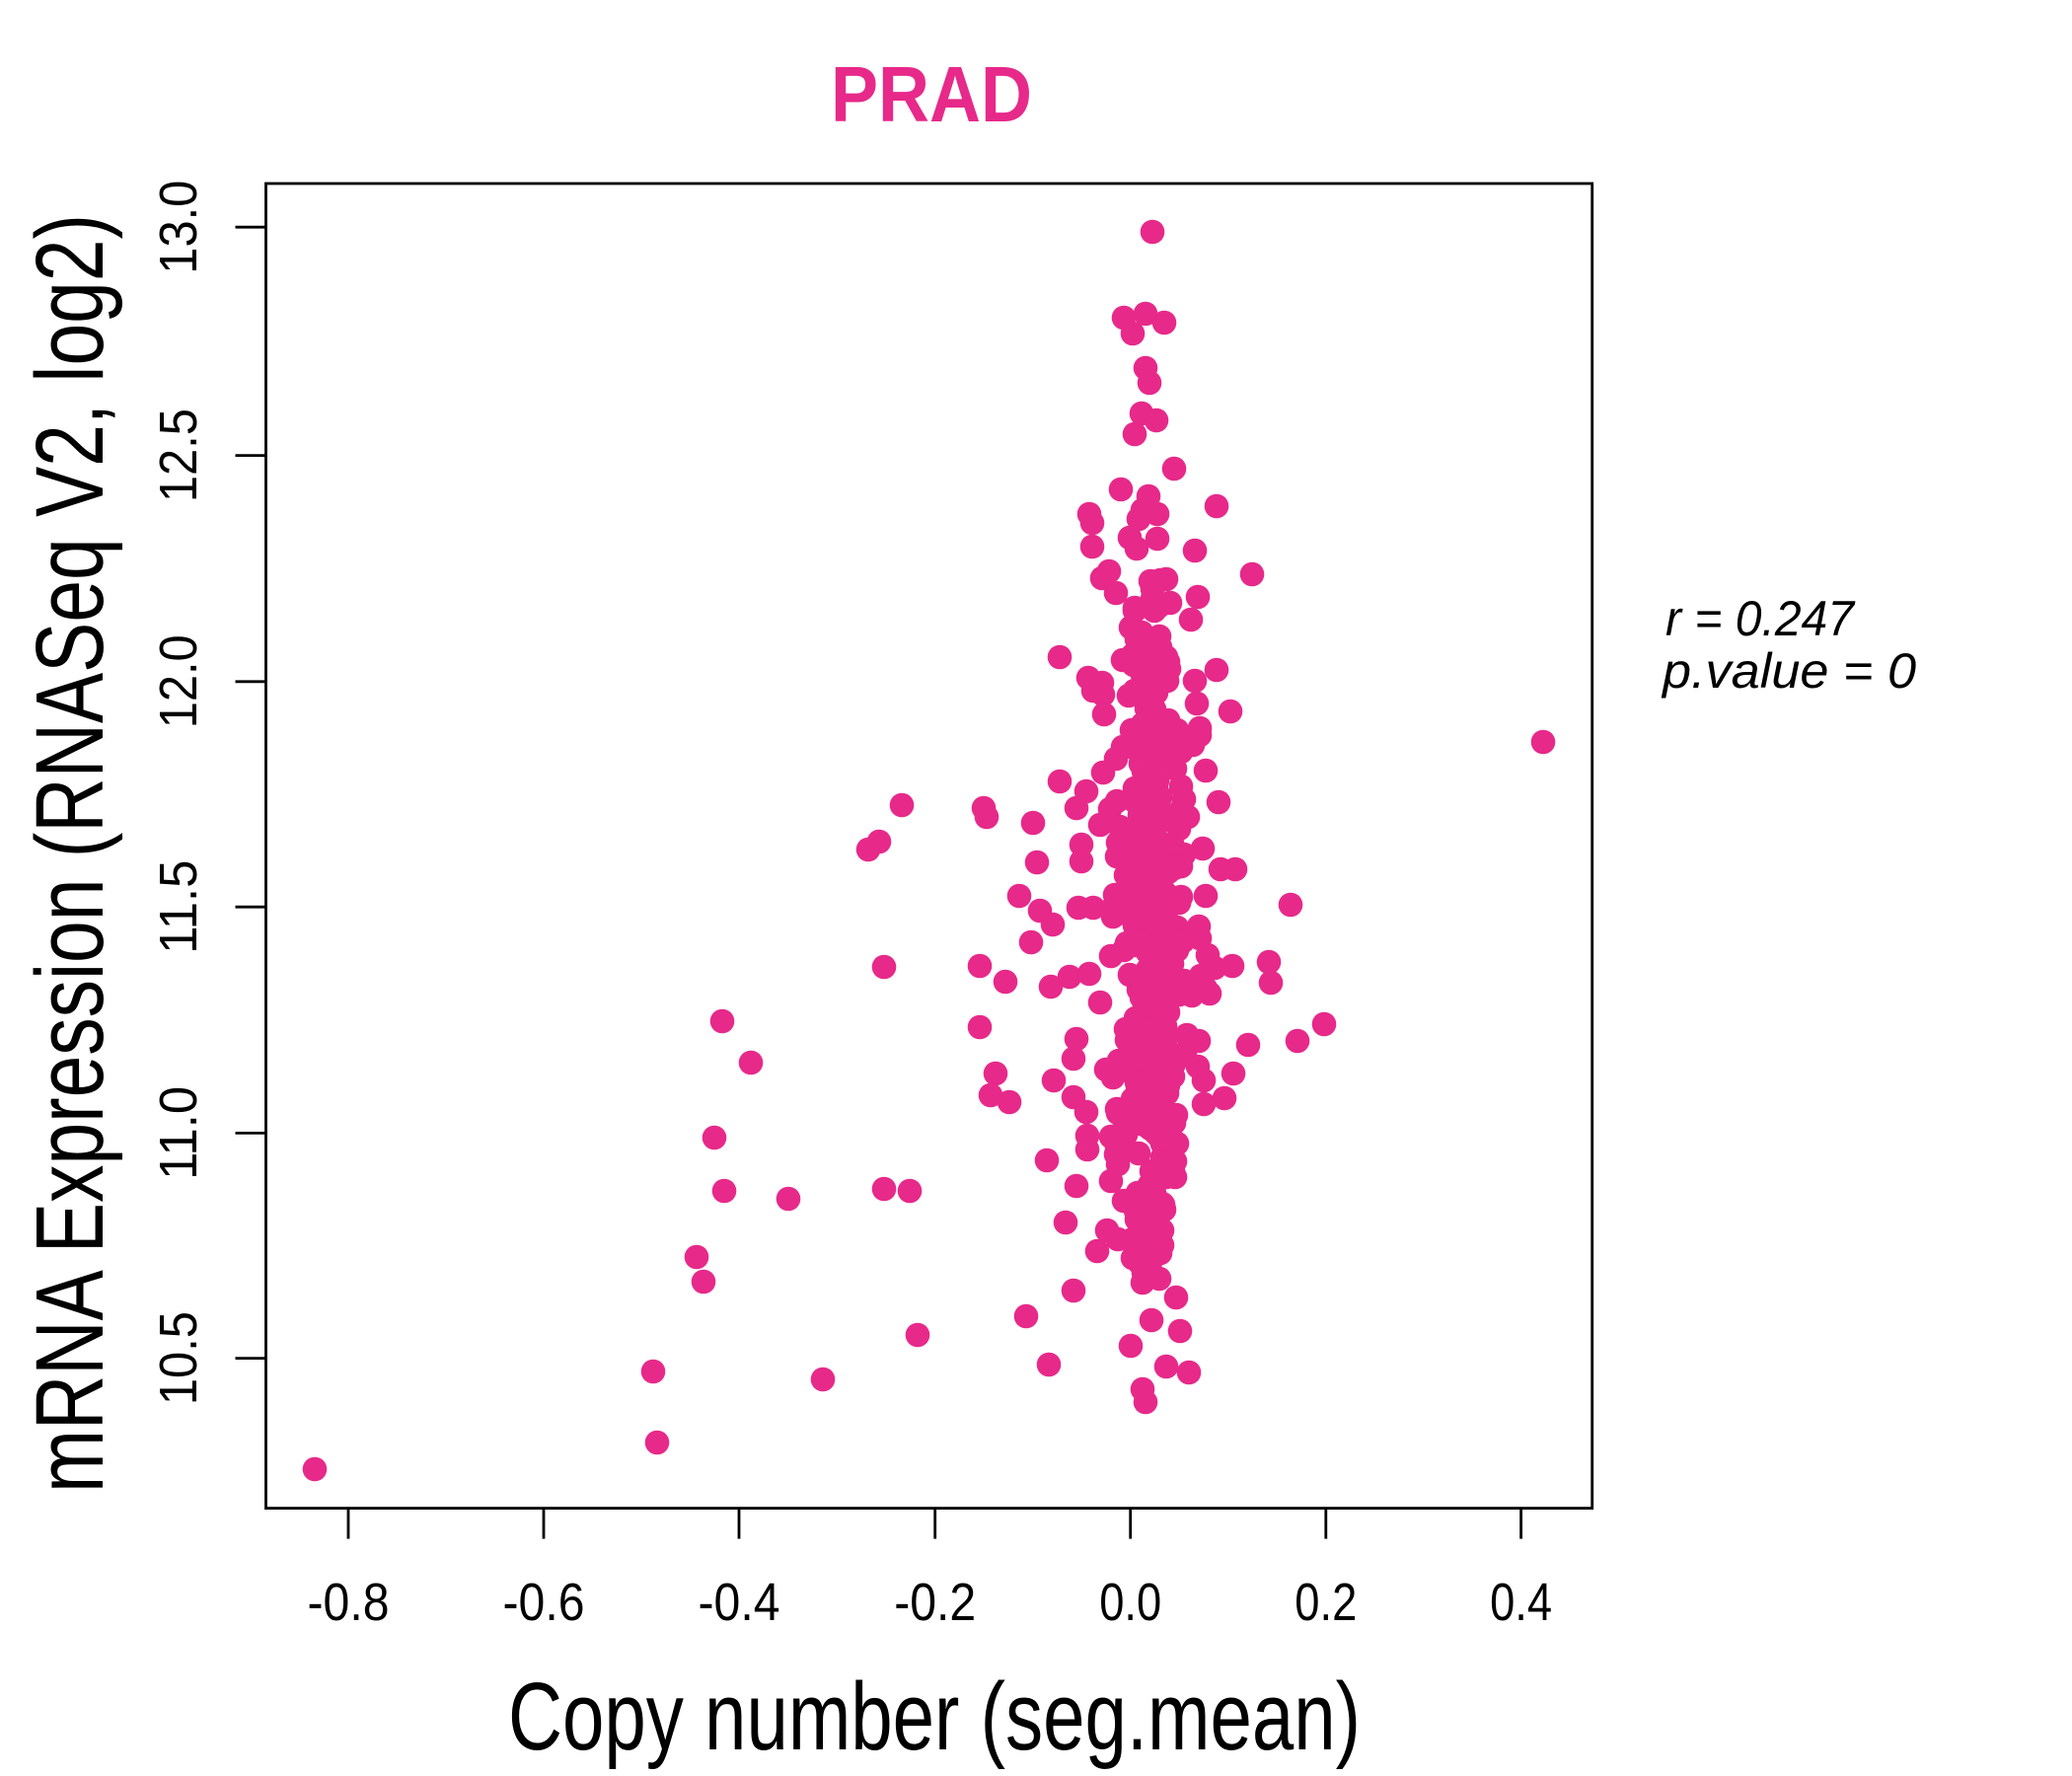 The image size is (2072, 1776). What do you see at coordinates (740, 1603) in the screenshot?
I see `svg-text: -0.4` at bounding box center [740, 1603].